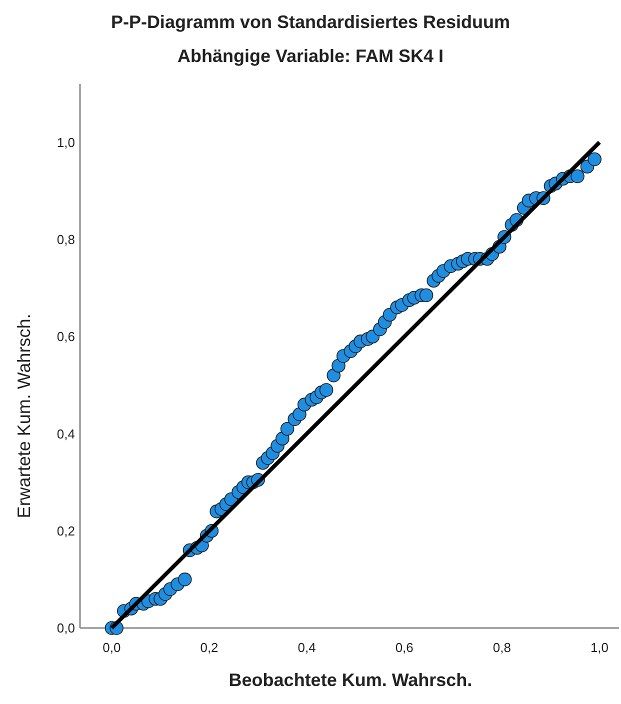 The width and height of the screenshot is (621, 704). Describe the element at coordinates (310, 56) in the screenshot. I see `chart-subtitle: Abhängige Variable: FAM SK4 I` at that location.